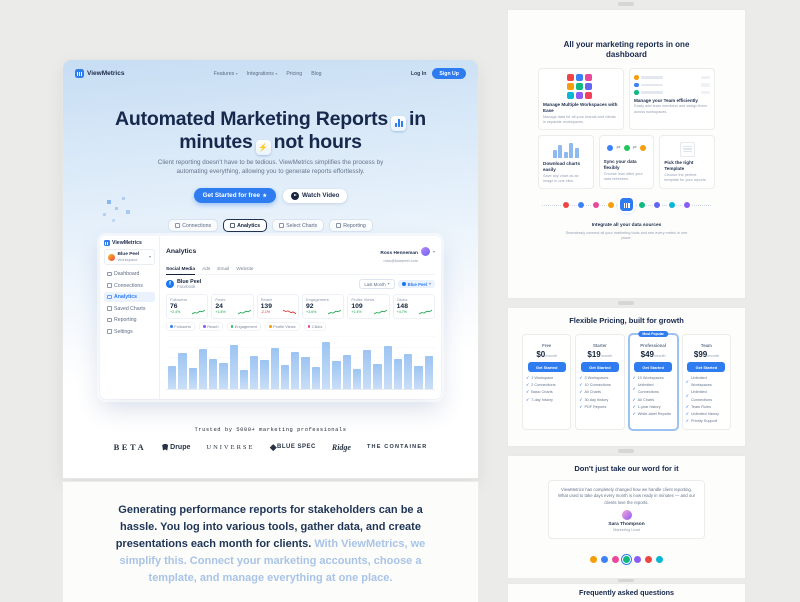 The width and height of the screenshot is (800, 602). What do you see at coordinates (377, 284) in the screenshot?
I see `period-filter: Last Month ▾` at bounding box center [377, 284].